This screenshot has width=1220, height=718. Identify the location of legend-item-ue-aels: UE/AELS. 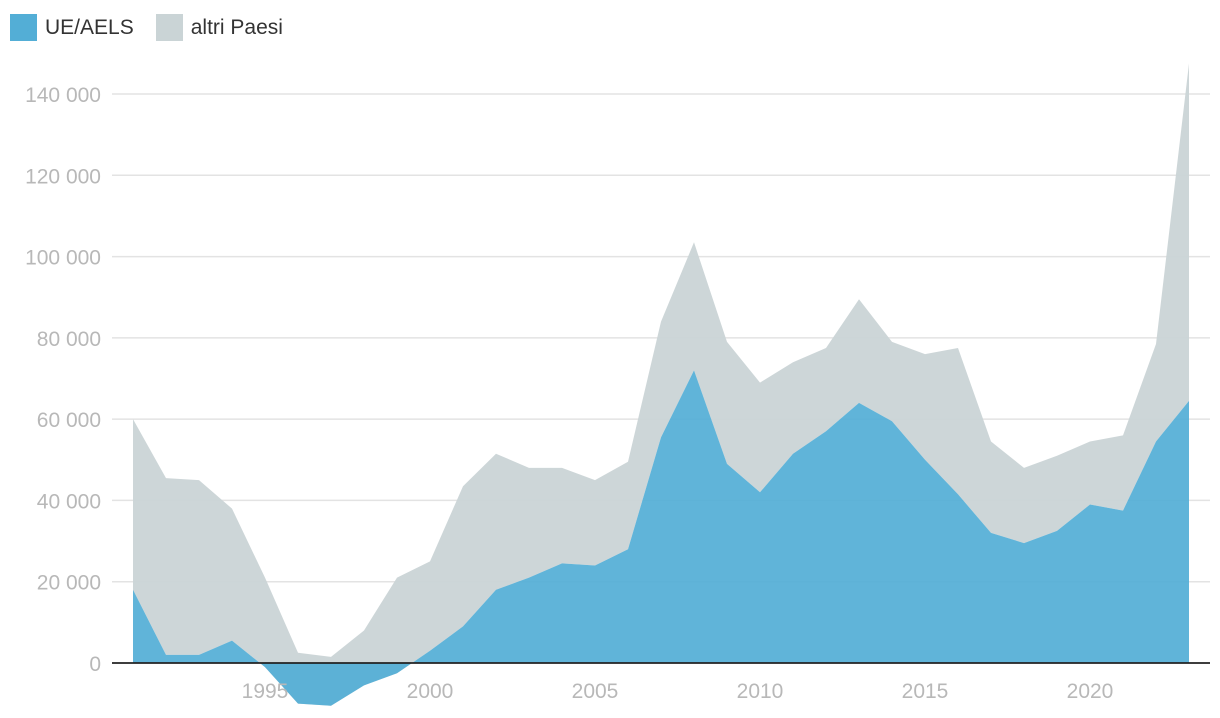
(72, 27).